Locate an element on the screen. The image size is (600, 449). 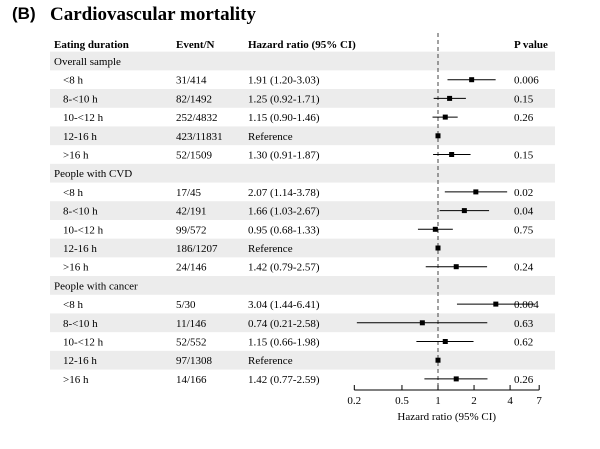
event-count: 252/4832 is located at coordinates (197, 118).